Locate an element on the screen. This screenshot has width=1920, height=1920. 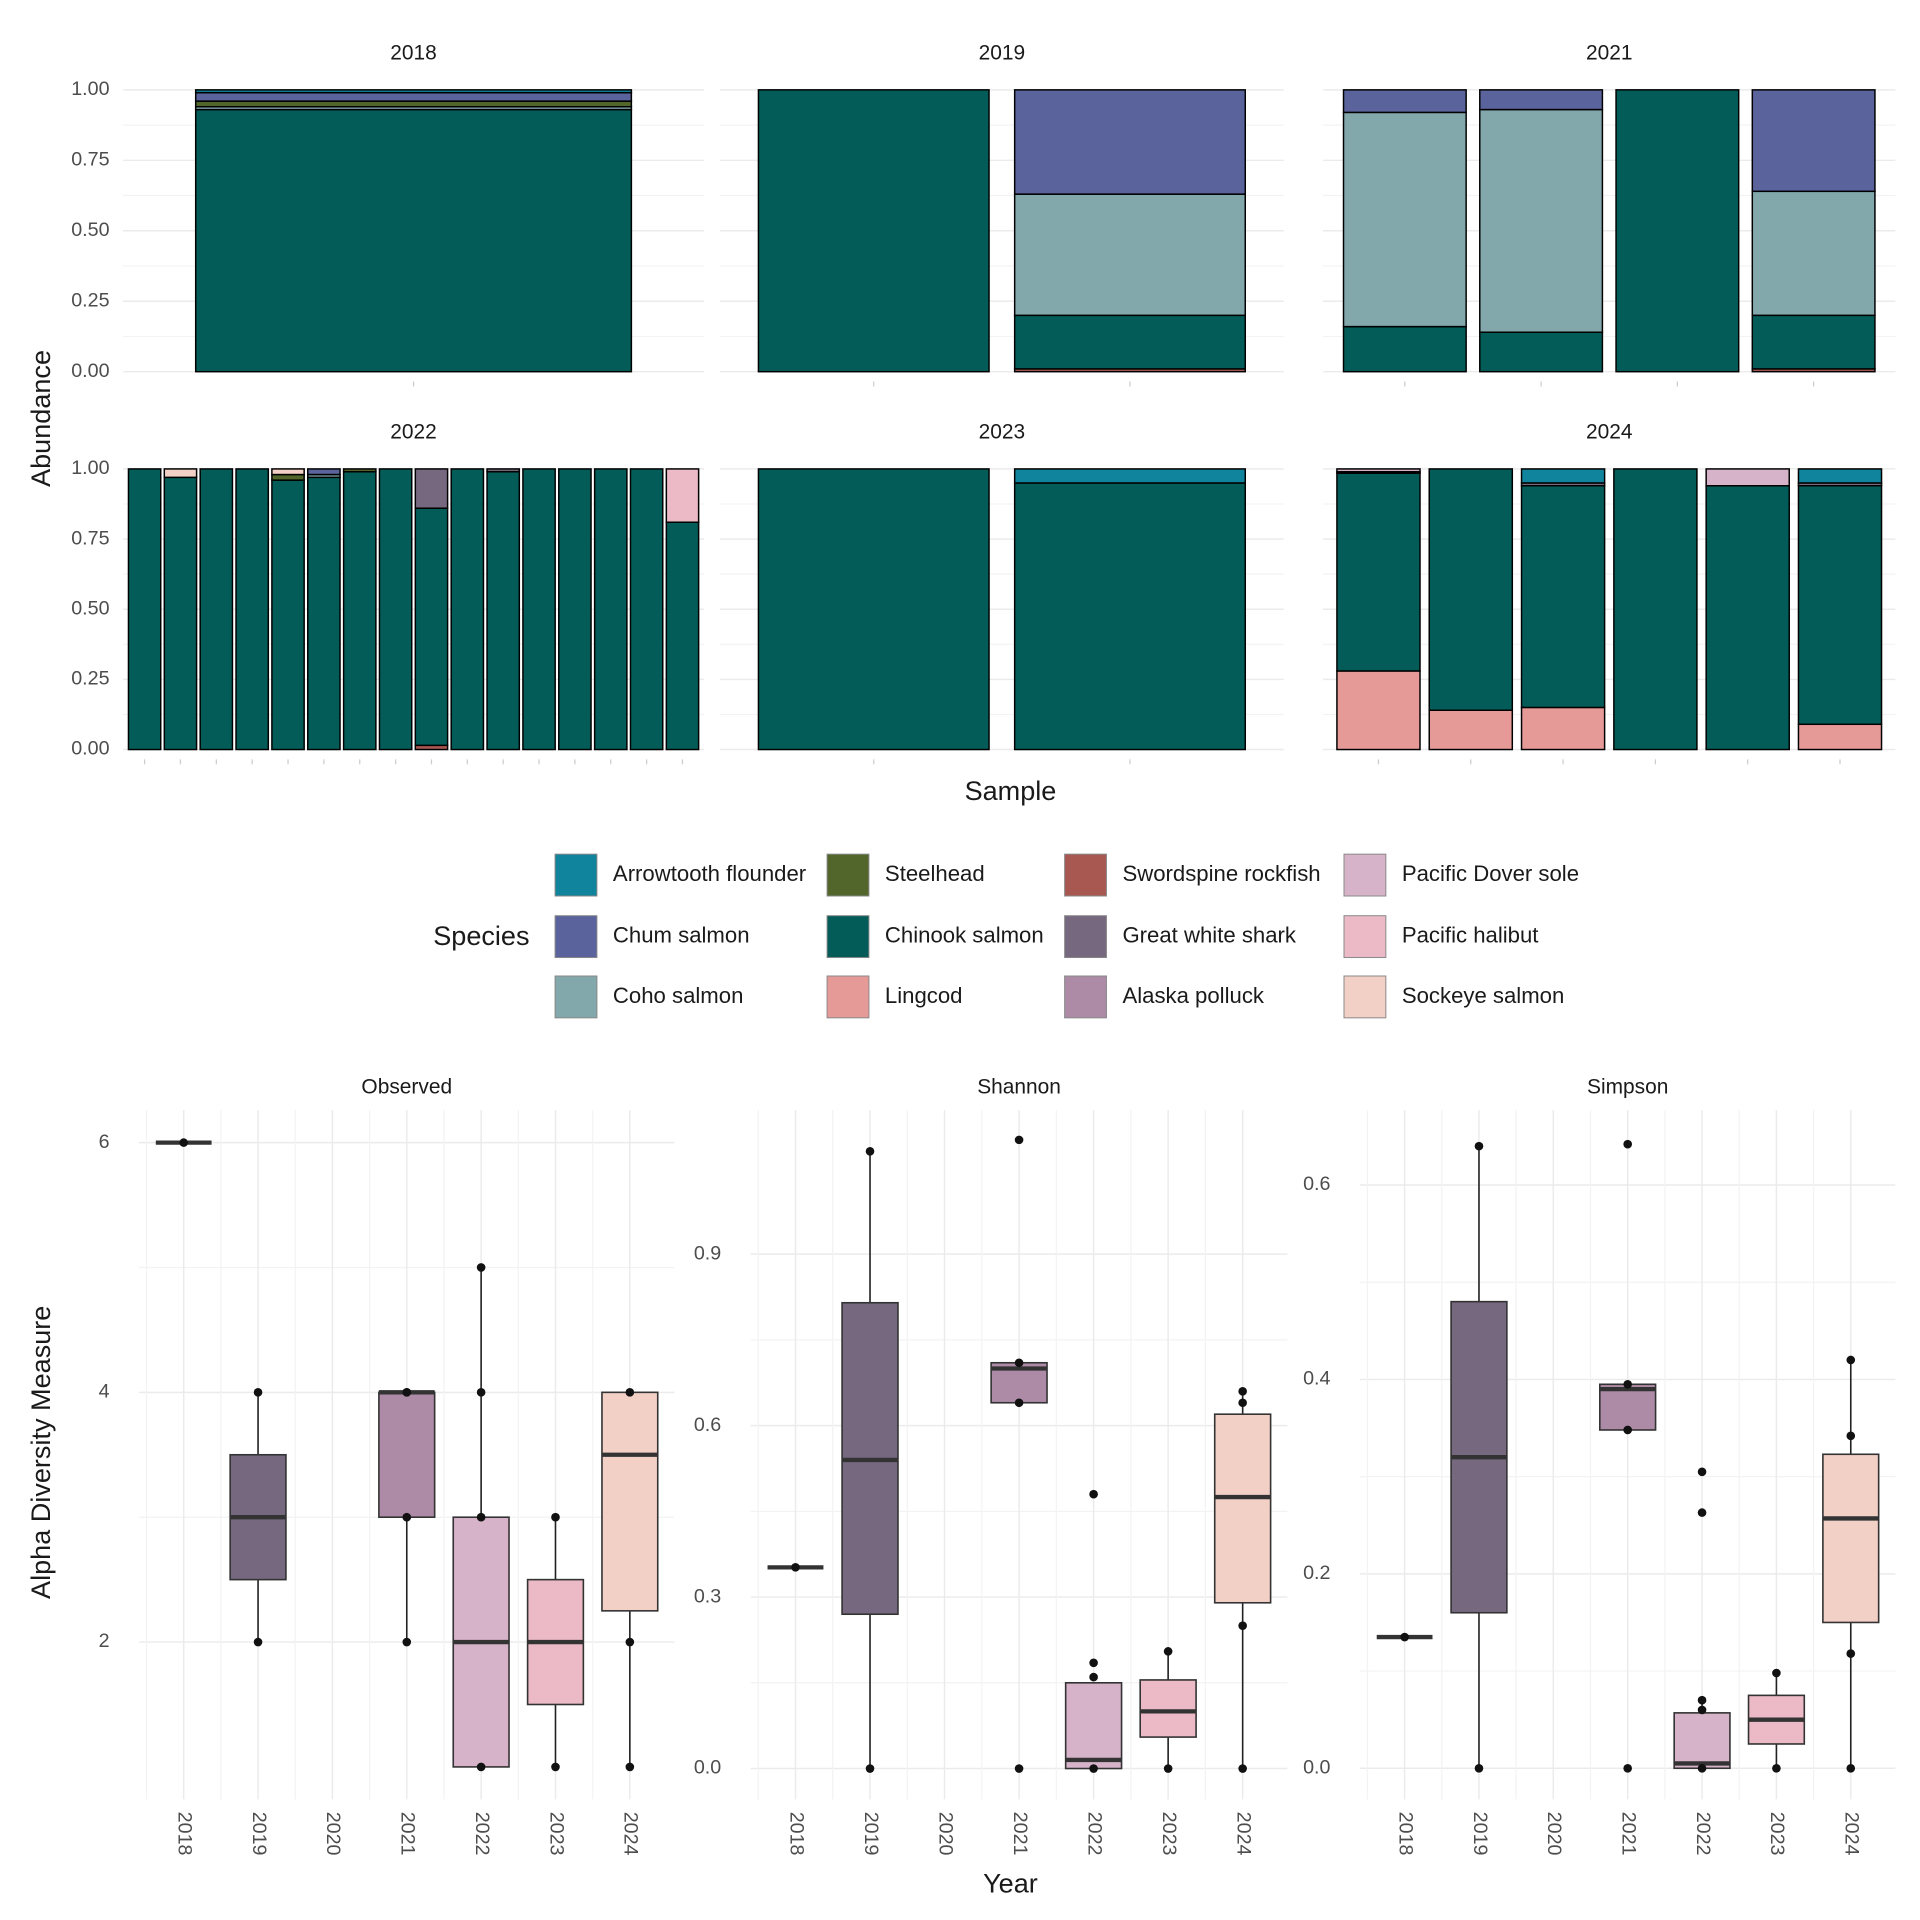
legend-label: Chinook salmon is located at coordinates (964, 934).